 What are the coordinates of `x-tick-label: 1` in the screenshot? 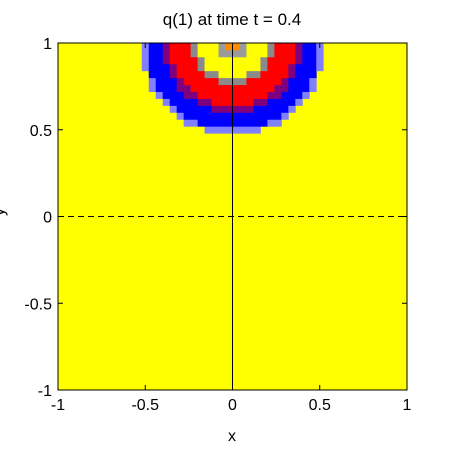 It's located at (407, 405).